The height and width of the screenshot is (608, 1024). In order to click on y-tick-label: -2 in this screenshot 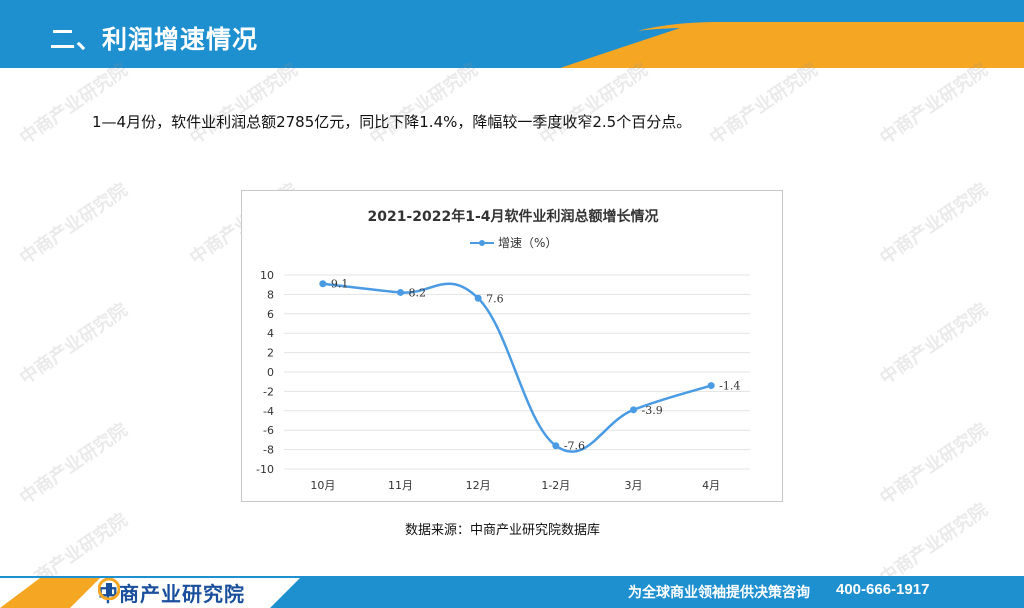, I will do `click(268, 391)`.